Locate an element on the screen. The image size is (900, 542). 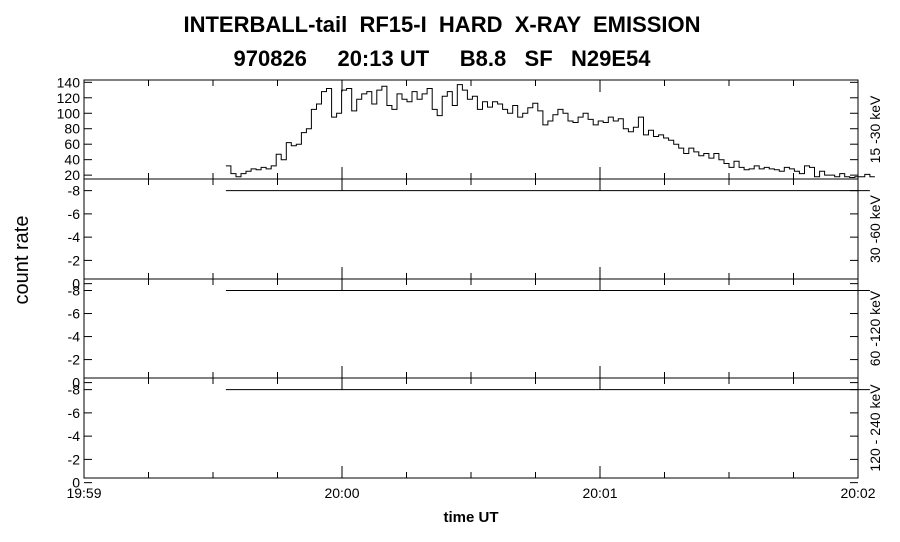
chart-subtitle: 970826 20:13 UT B8.8 SF N29E54 is located at coordinates (442, 58).